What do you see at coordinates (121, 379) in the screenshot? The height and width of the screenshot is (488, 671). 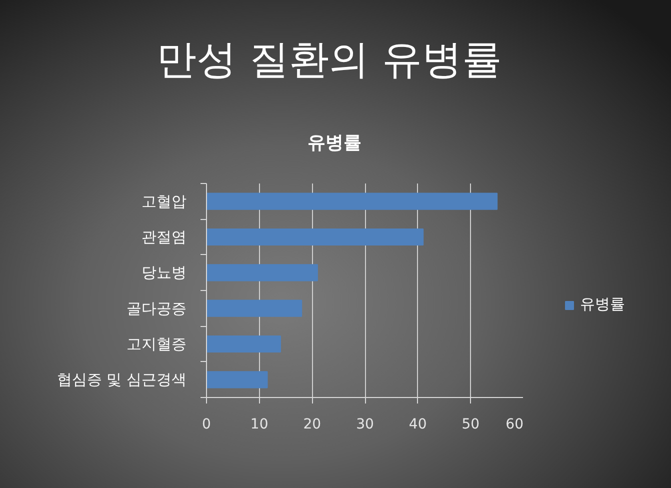 I see `y-tick-label: 협심증 및 심근경색` at bounding box center [121, 379].